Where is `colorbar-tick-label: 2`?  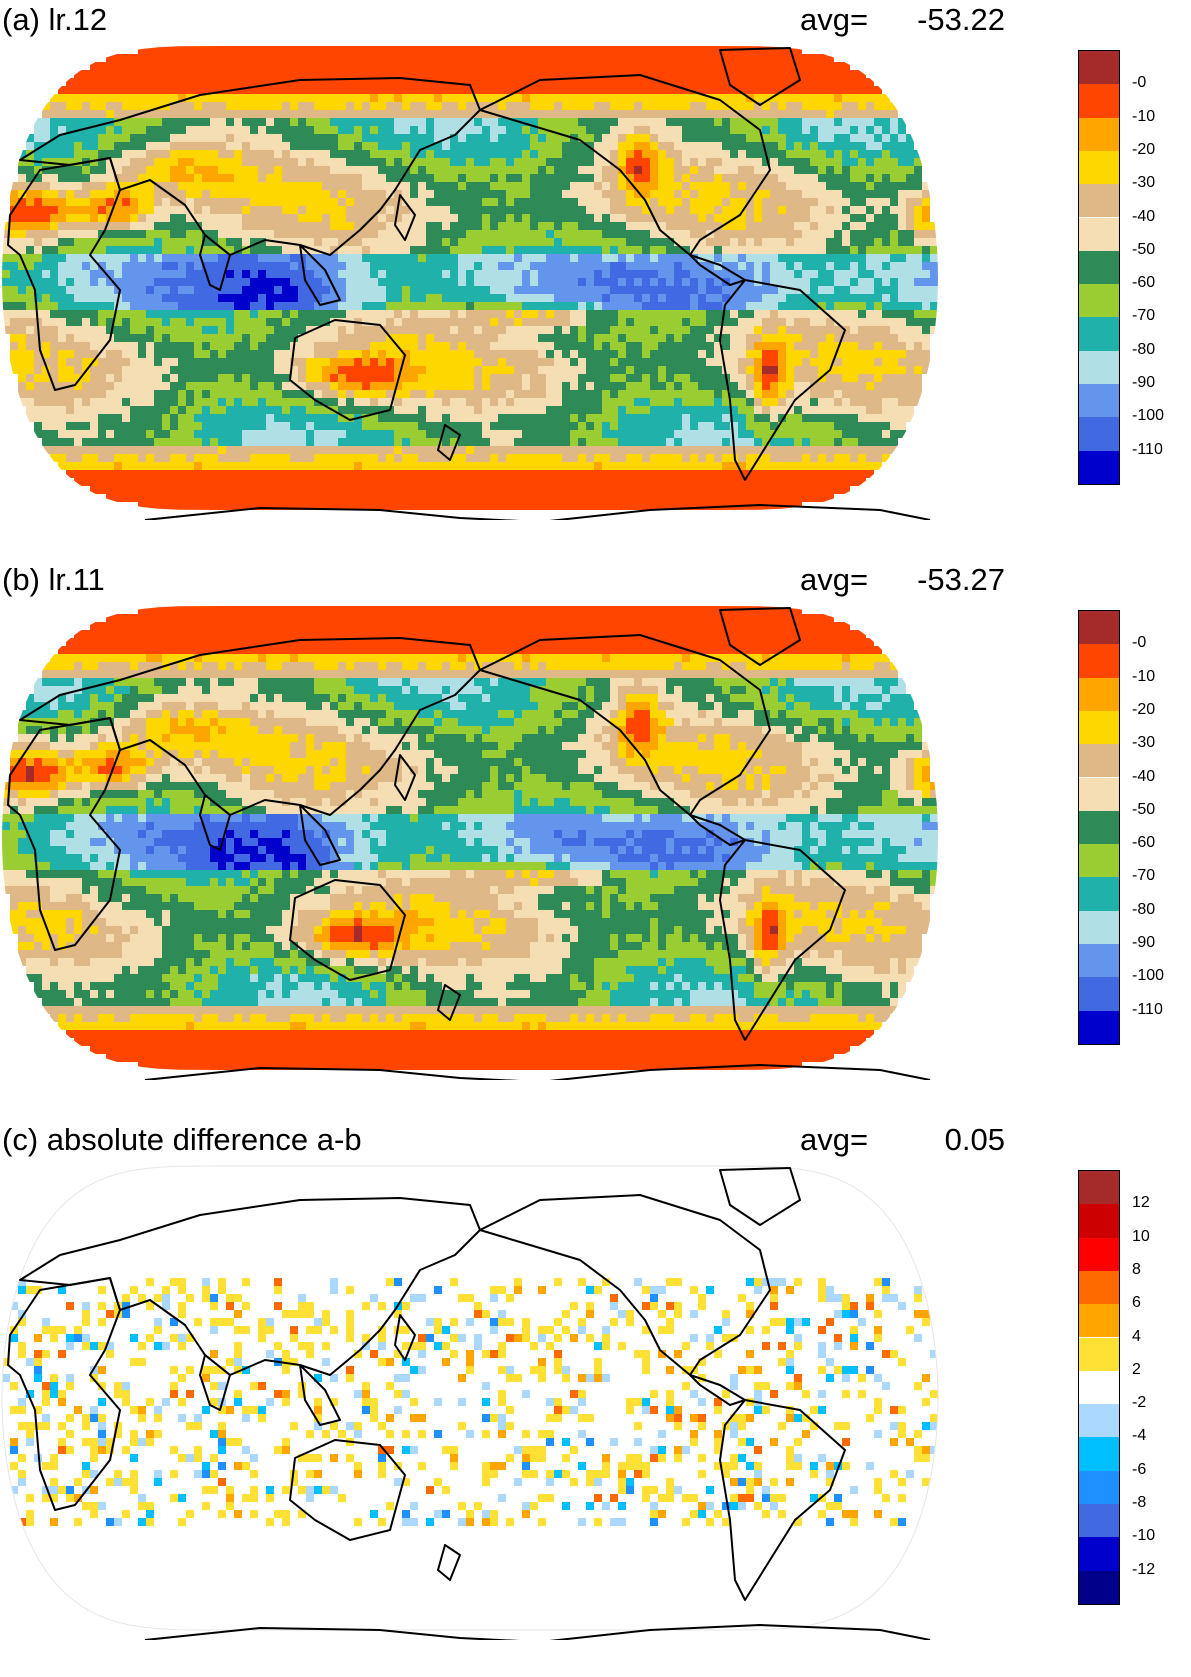 colorbar-tick-label: 2 is located at coordinates (1136, 1369).